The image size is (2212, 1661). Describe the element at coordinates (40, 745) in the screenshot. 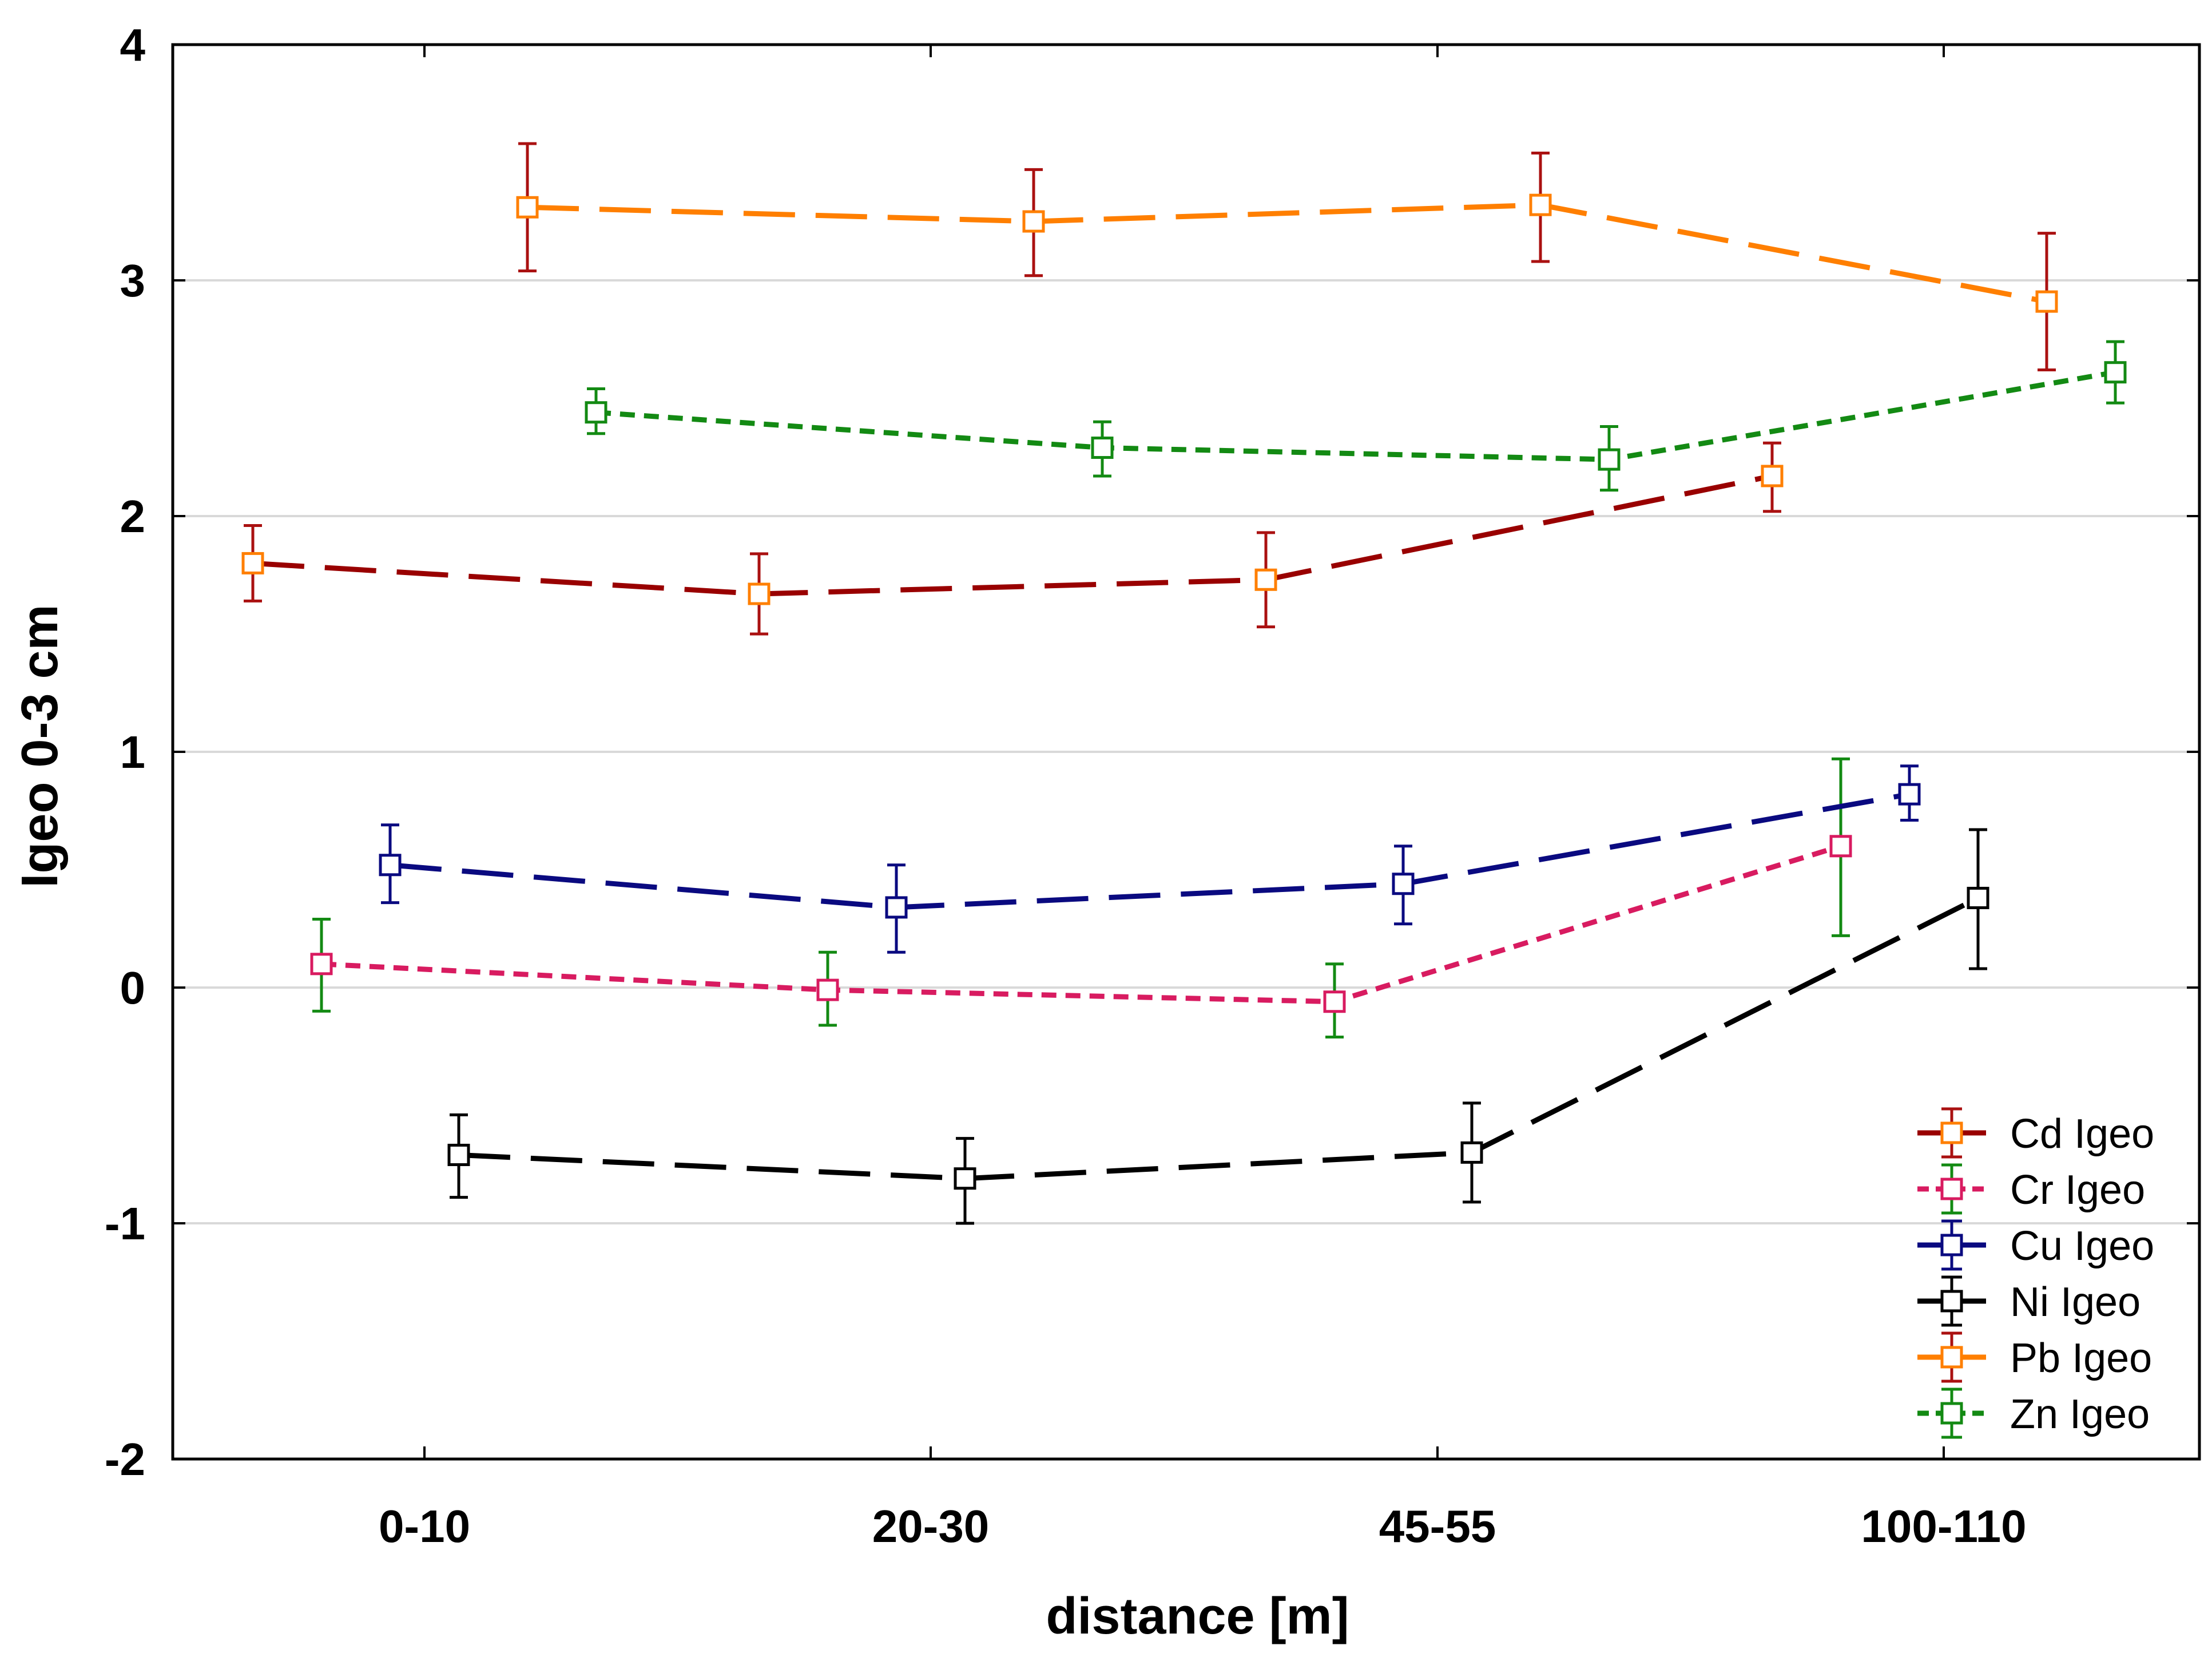

I see `y-axis-title: Igeo 0-3 cm` at that location.